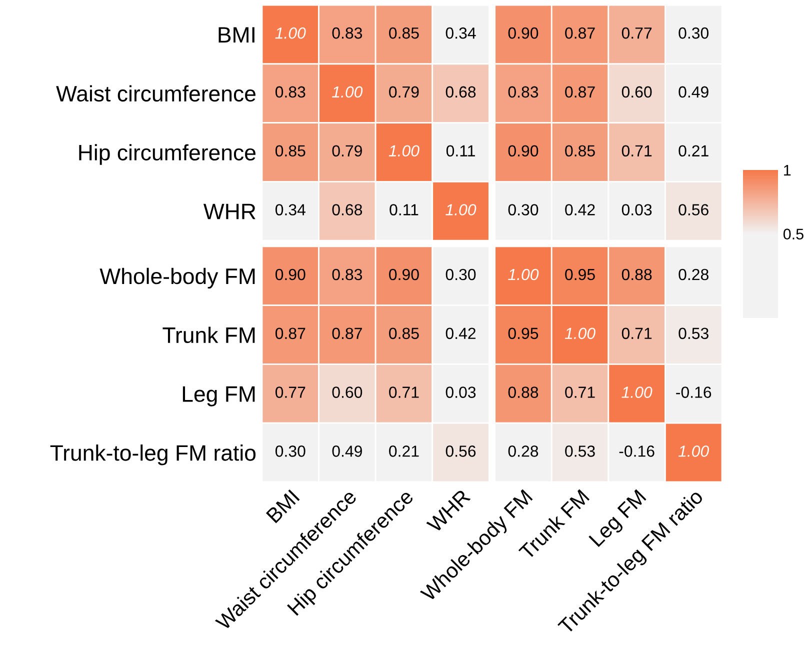  What do you see at coordinates (208, 335) in the screenshot?
I see `y-tick-label: Trunk FM` at bounding box center [208, 335].